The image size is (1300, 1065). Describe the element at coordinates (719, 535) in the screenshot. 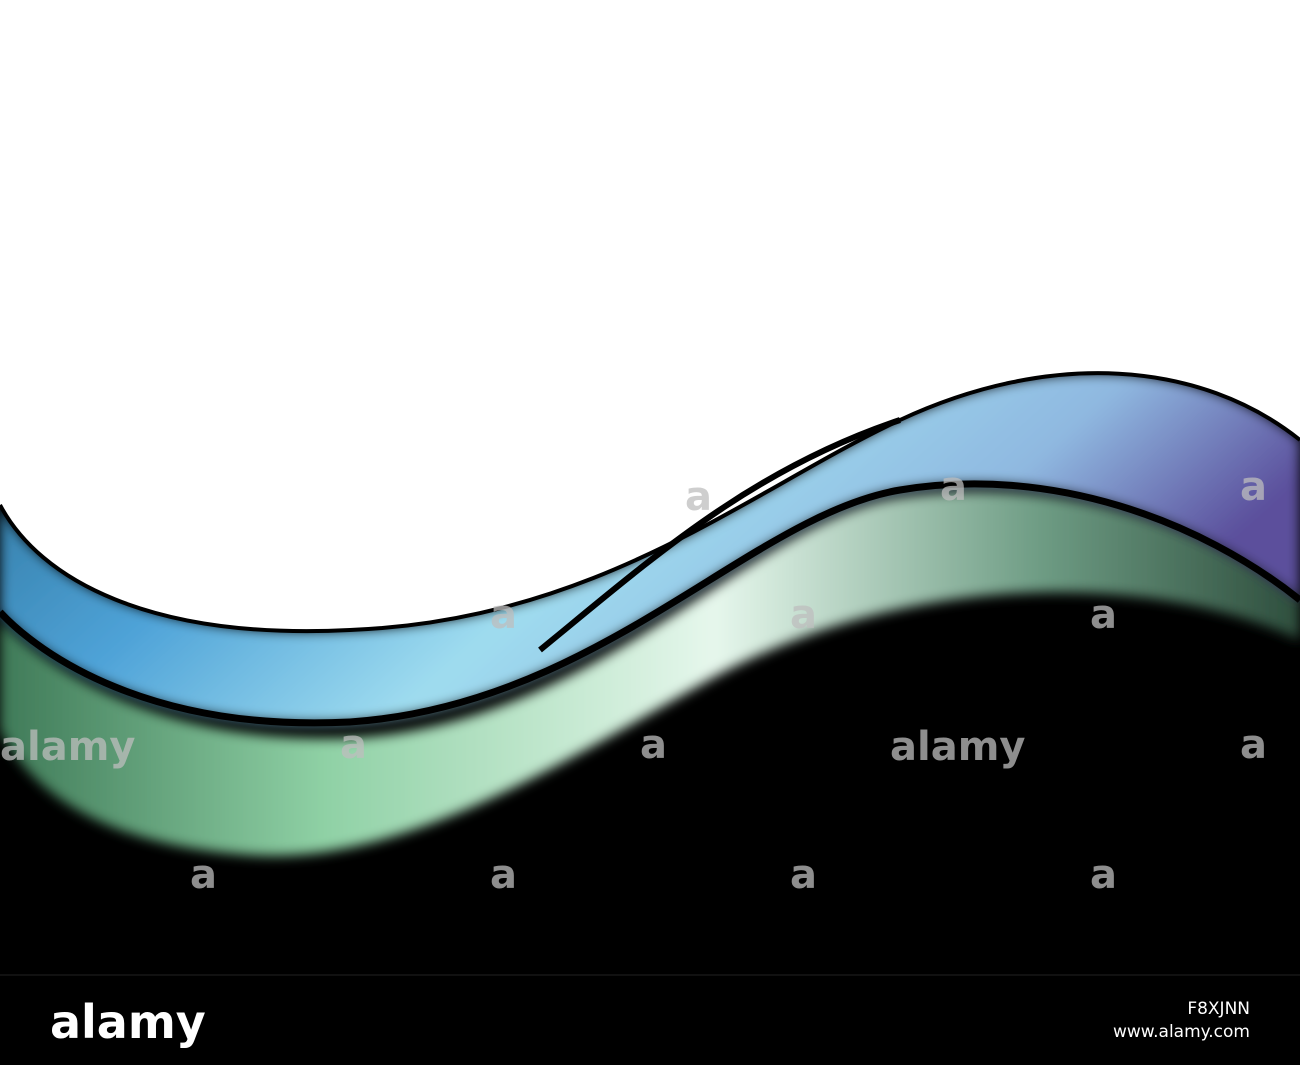

I see `inner-ribbon` at that location.